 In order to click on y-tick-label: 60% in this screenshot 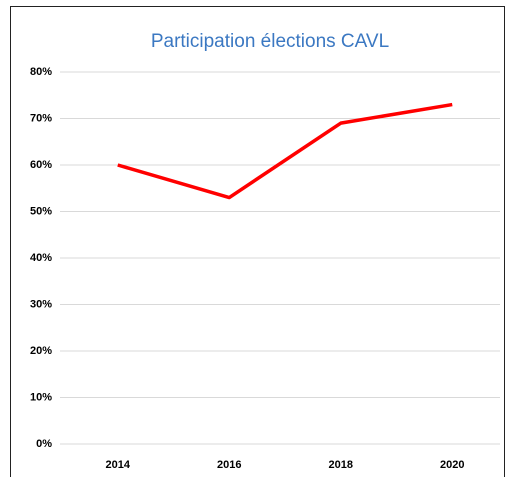, I will do `click(41, 165)`.